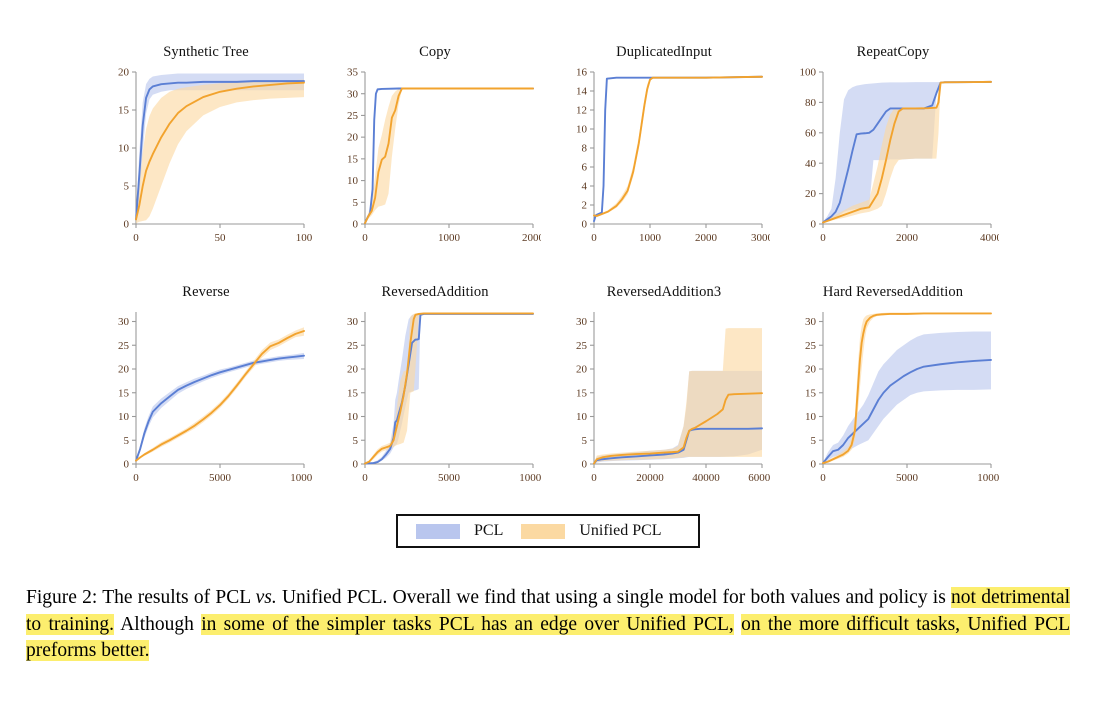 The height and width of the screenshot is (703, 1096). I want to click on plot-area: 0 20 40 60 80 100 0 2000 4000, so click(900, 155).